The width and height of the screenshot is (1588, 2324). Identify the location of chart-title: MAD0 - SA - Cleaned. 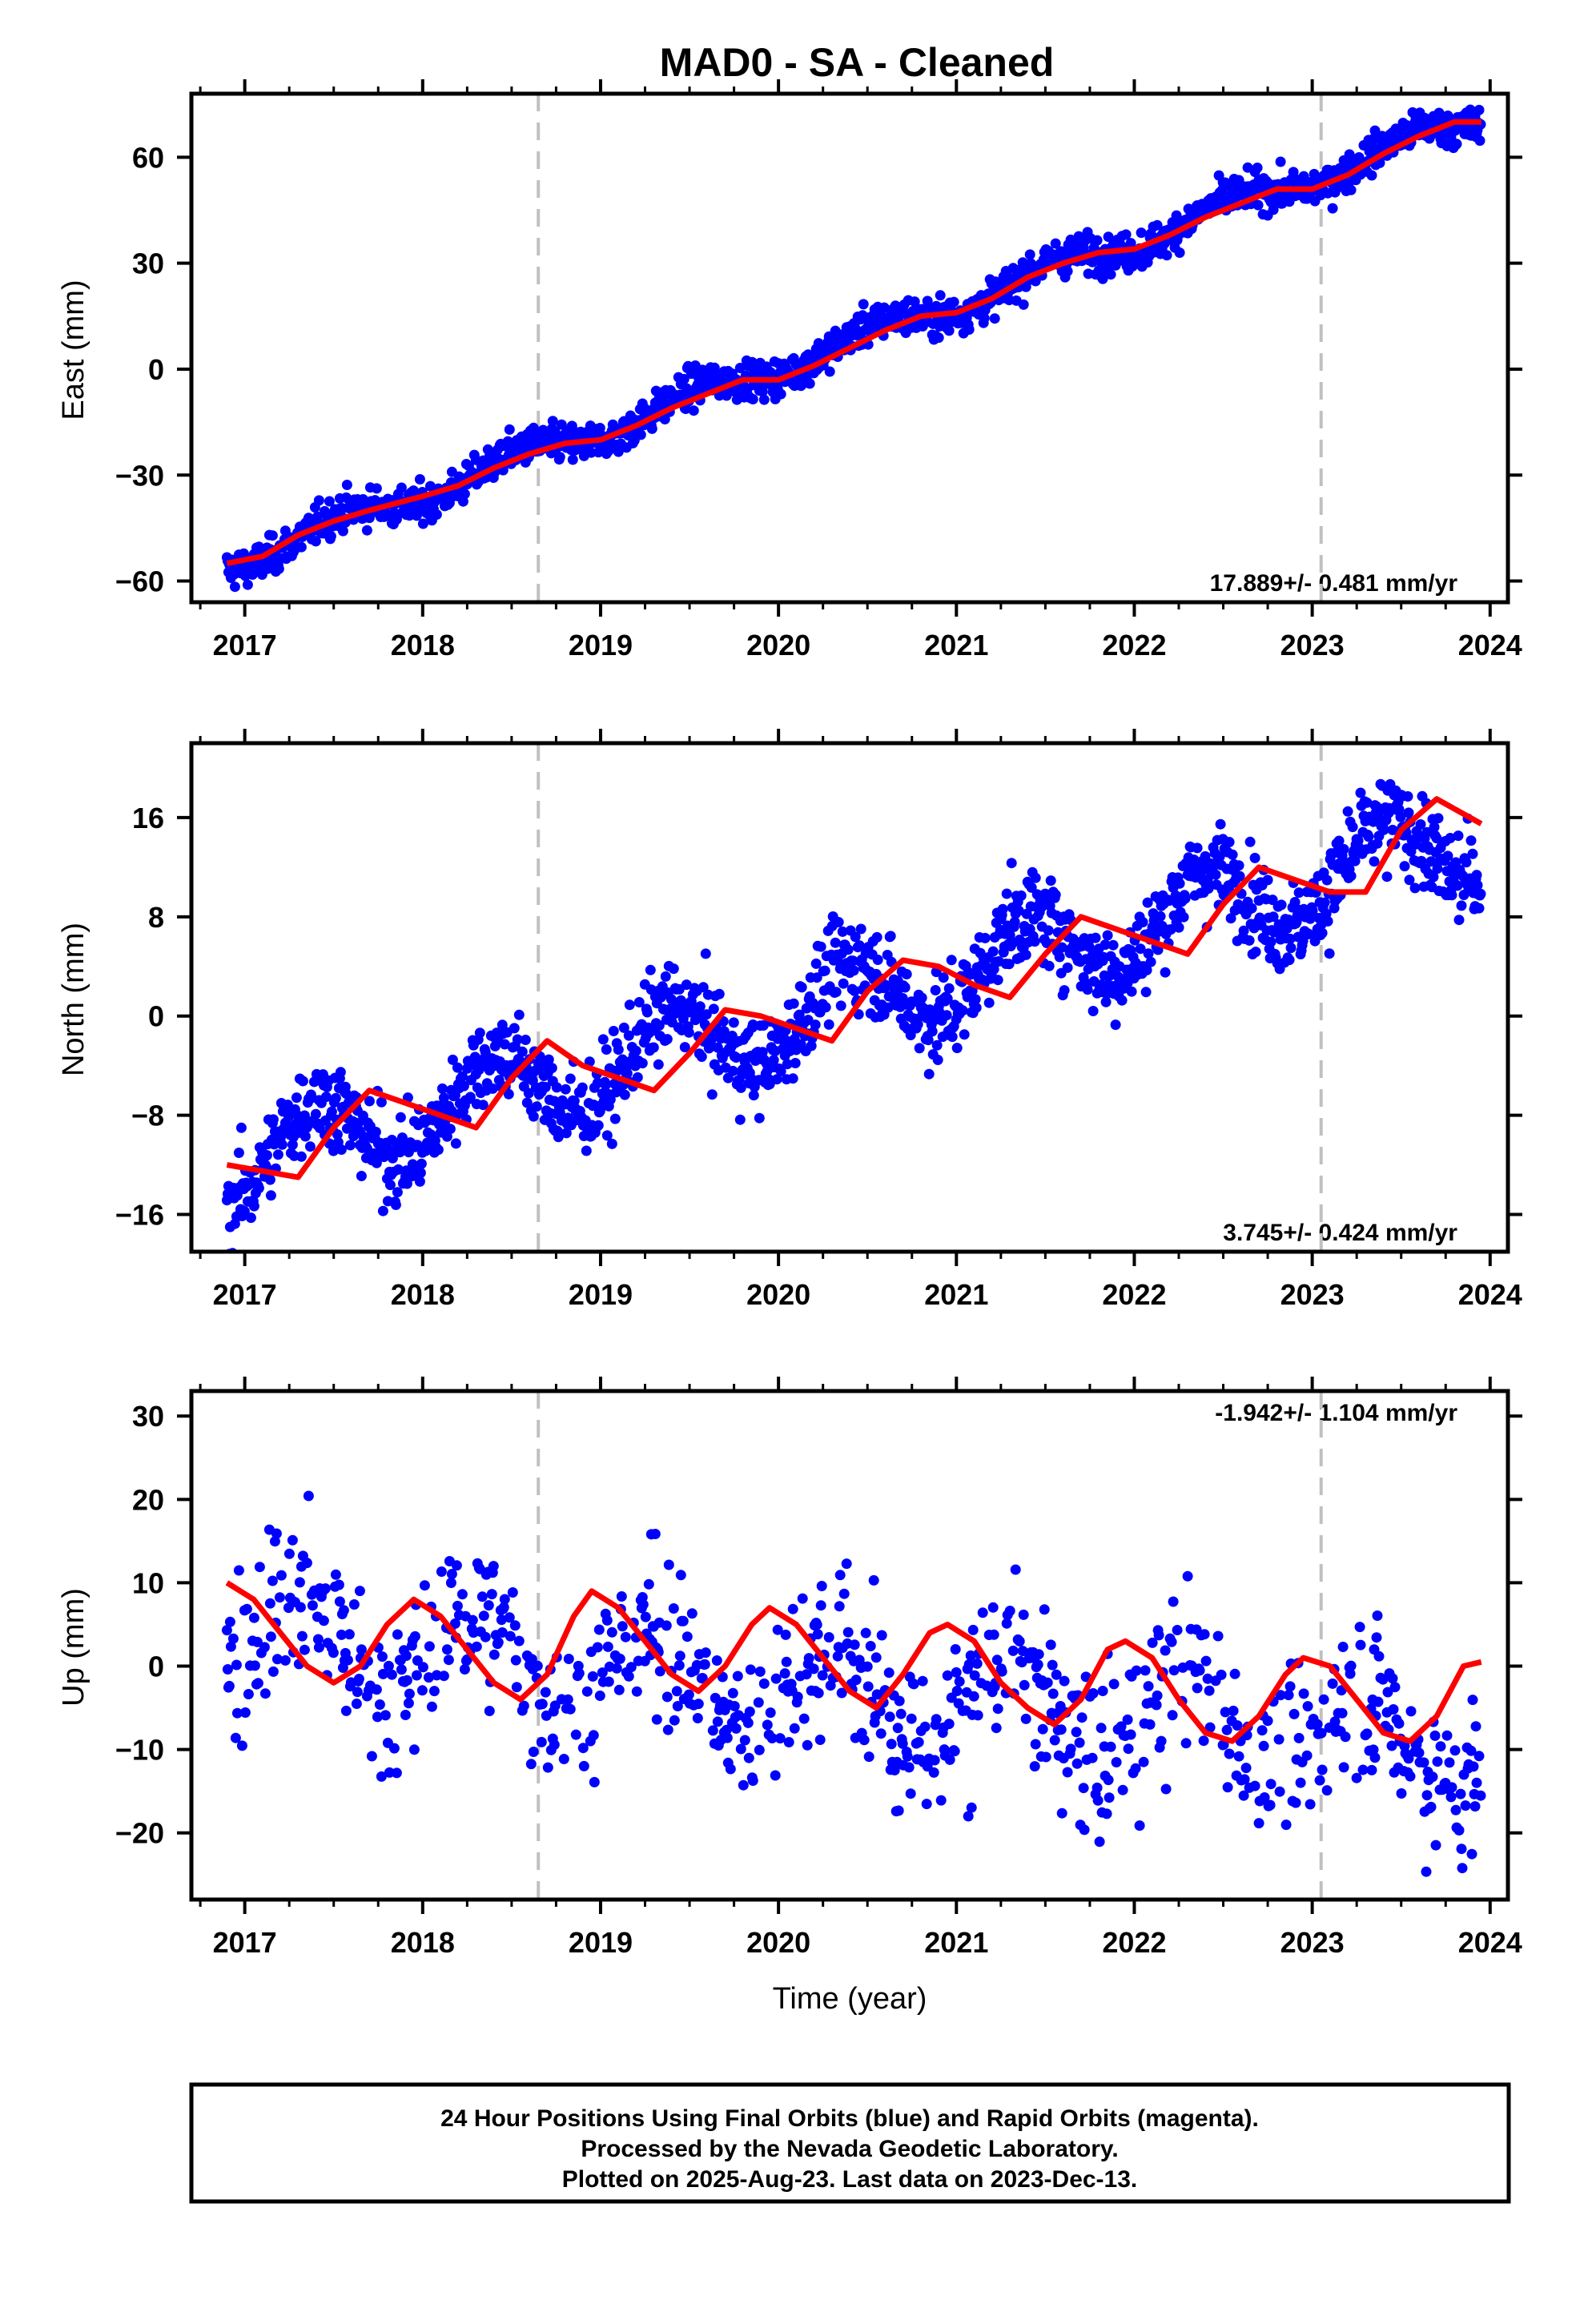
(858, 62).